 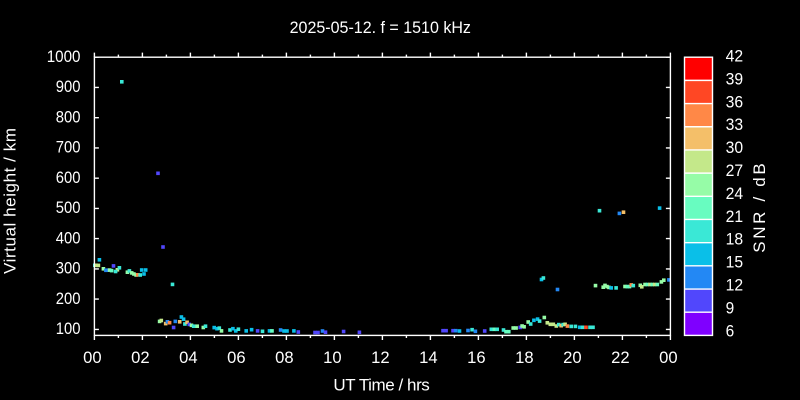 I want to click on svg-text: 10, so click(x=332, y=357).